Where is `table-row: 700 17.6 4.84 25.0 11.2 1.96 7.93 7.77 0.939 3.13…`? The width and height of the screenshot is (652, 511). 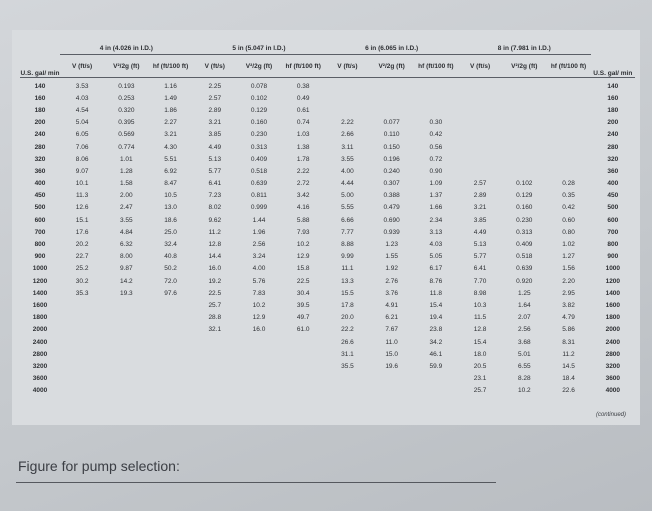 table-row: 700 17.6 4.84 25.0 11.2 1.96 7.93 7.77 0.939 3.13… is located at coordinates (327, 232).